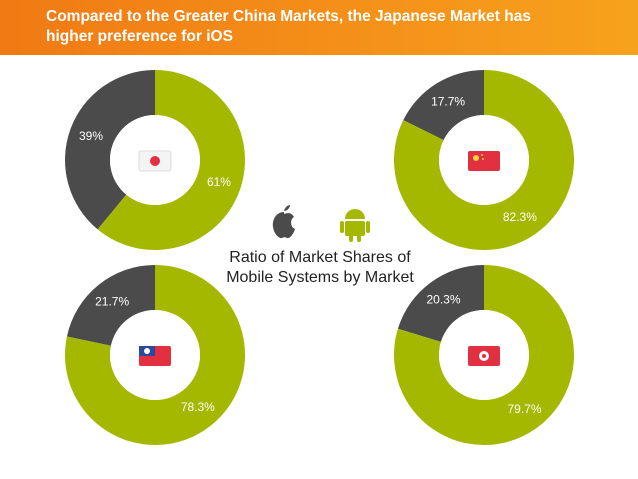 The width and height of the screenshot is (638, 479). What do you see at coordinates (155, 161) in the screenshot?
I see `flag-japan` at bounding box center [155, 161].